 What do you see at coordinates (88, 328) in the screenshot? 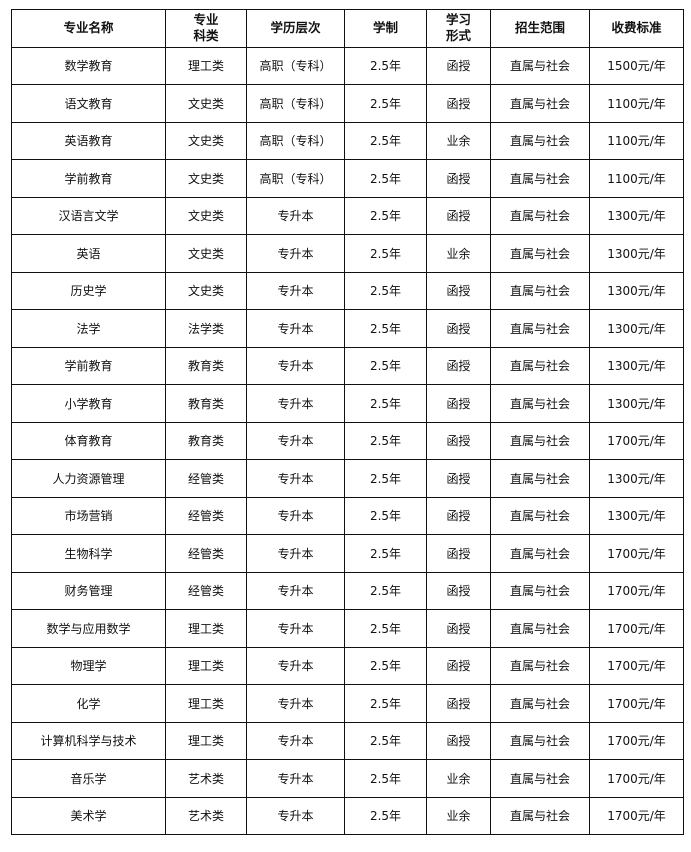
I see `cell-major-name: 法学` at bounding box center [88, 328].